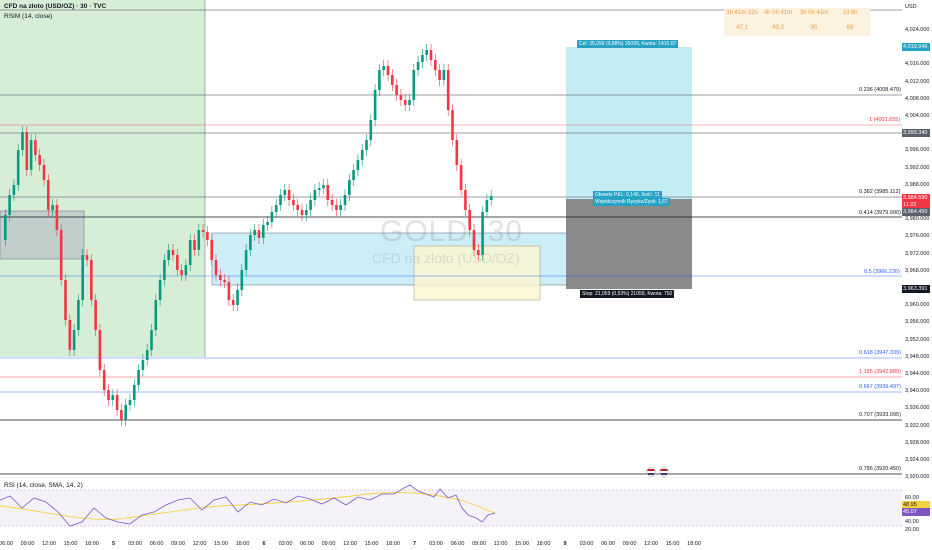  I want to click on stats-time-1: 1h 41m 22s, so click(742, 13).